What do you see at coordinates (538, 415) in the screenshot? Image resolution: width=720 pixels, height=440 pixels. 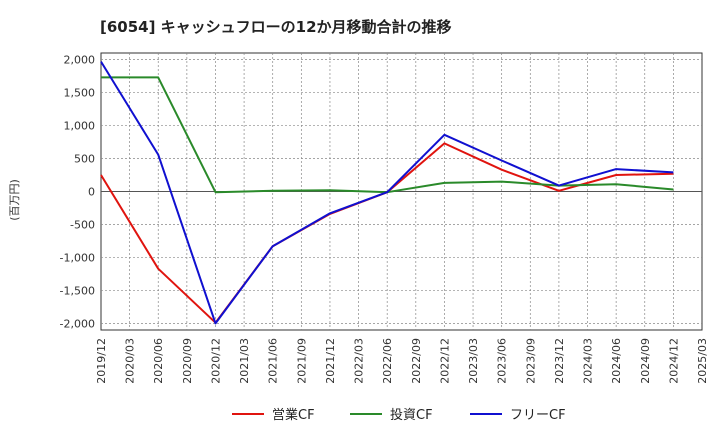 I see `legend-label-3: フリーCF` at bounding box center [538, 415].